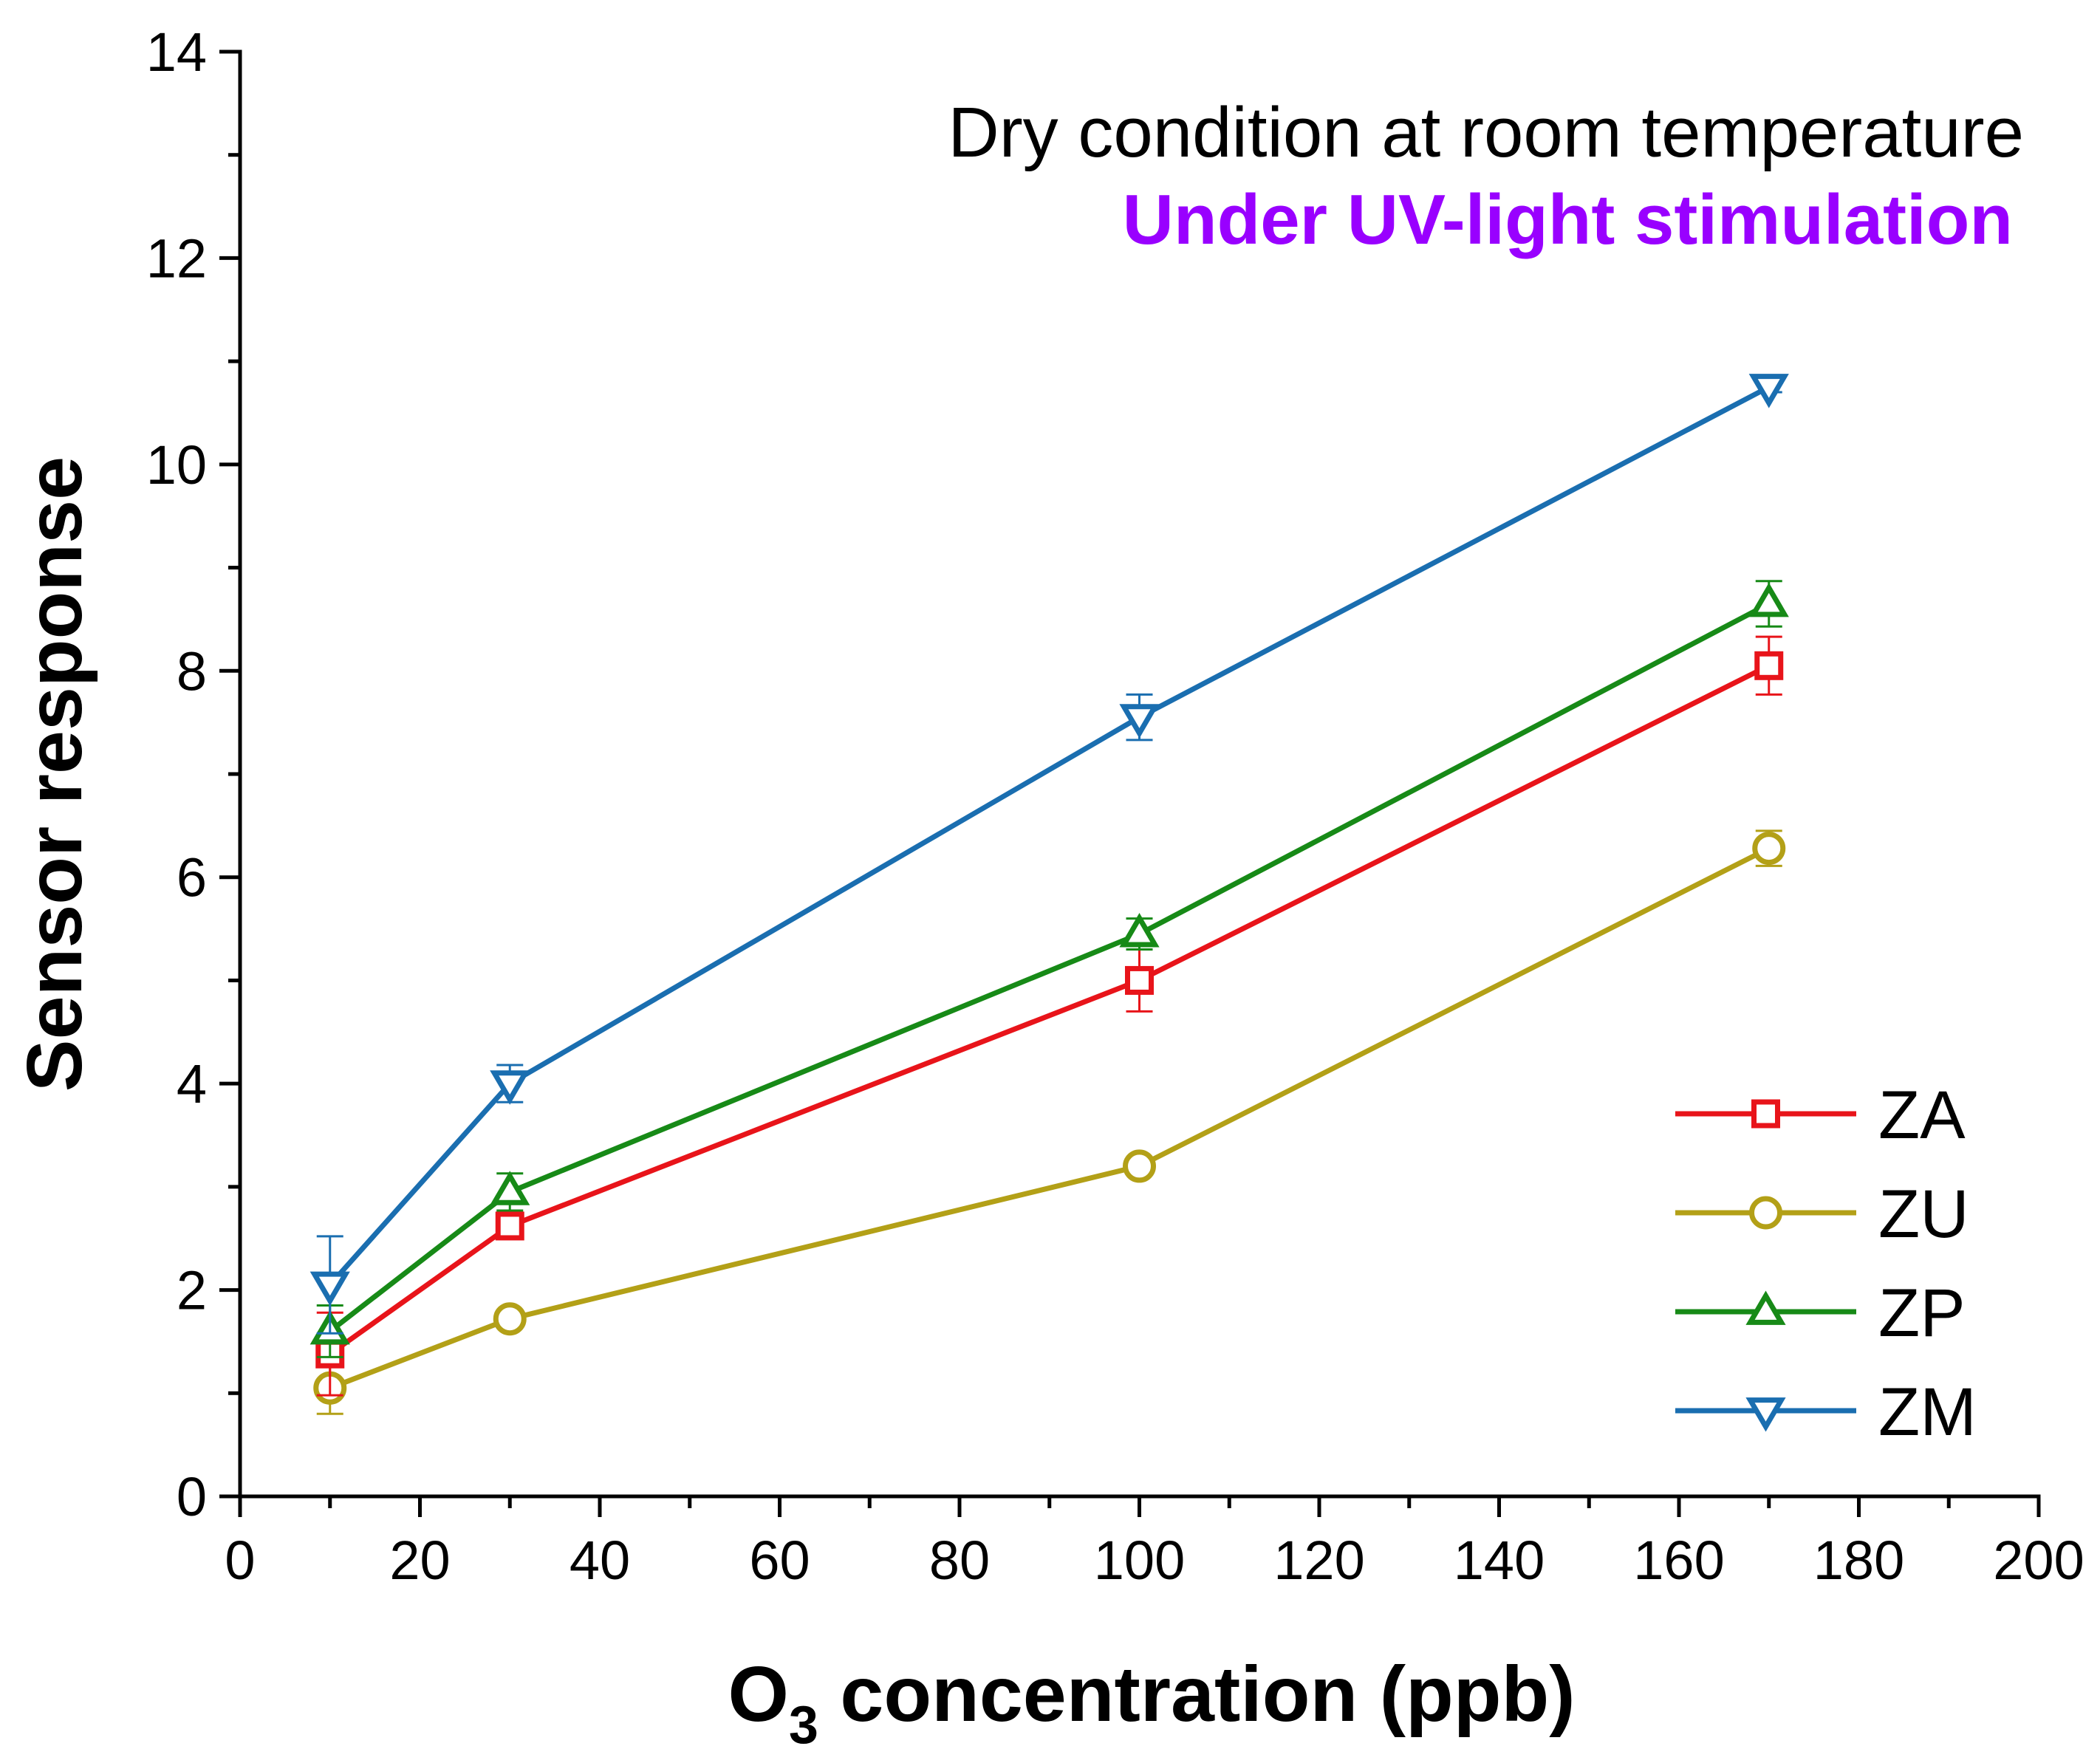  What do you see at coordinates (600, 1561) in the screenshot?
I see `x-tick-label: 40` at bounding box center [600, 1561].